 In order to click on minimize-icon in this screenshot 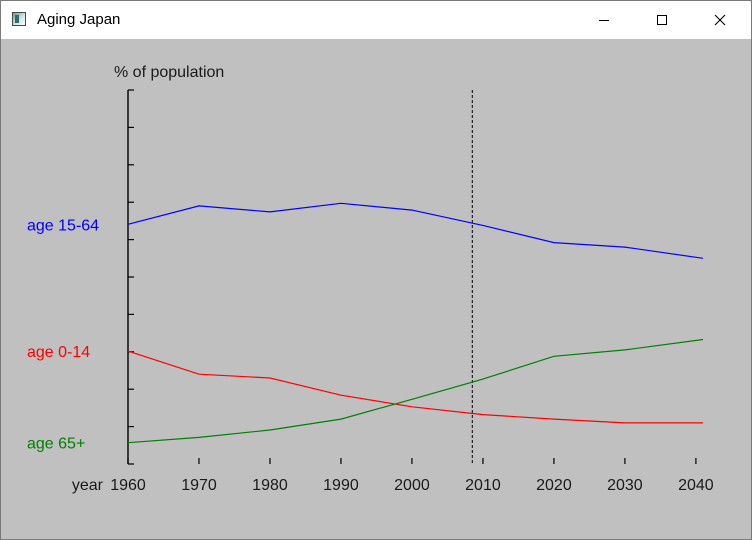, I will do `click(604, 20)`.